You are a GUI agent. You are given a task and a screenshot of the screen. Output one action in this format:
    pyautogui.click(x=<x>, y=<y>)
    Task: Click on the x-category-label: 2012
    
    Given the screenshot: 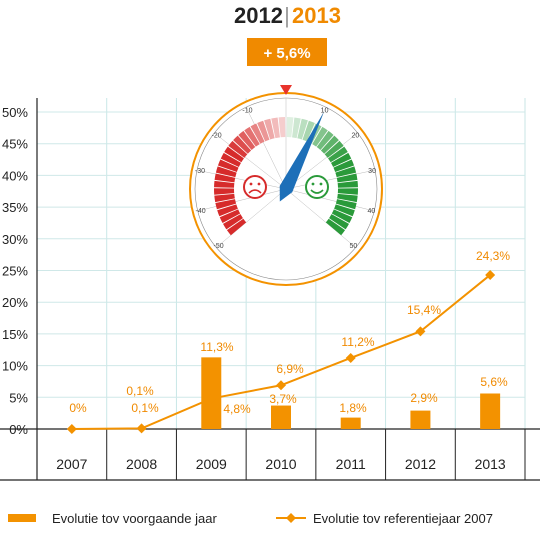 What is the action you would take?
    pyautogui.click(x=420, y=464)
    